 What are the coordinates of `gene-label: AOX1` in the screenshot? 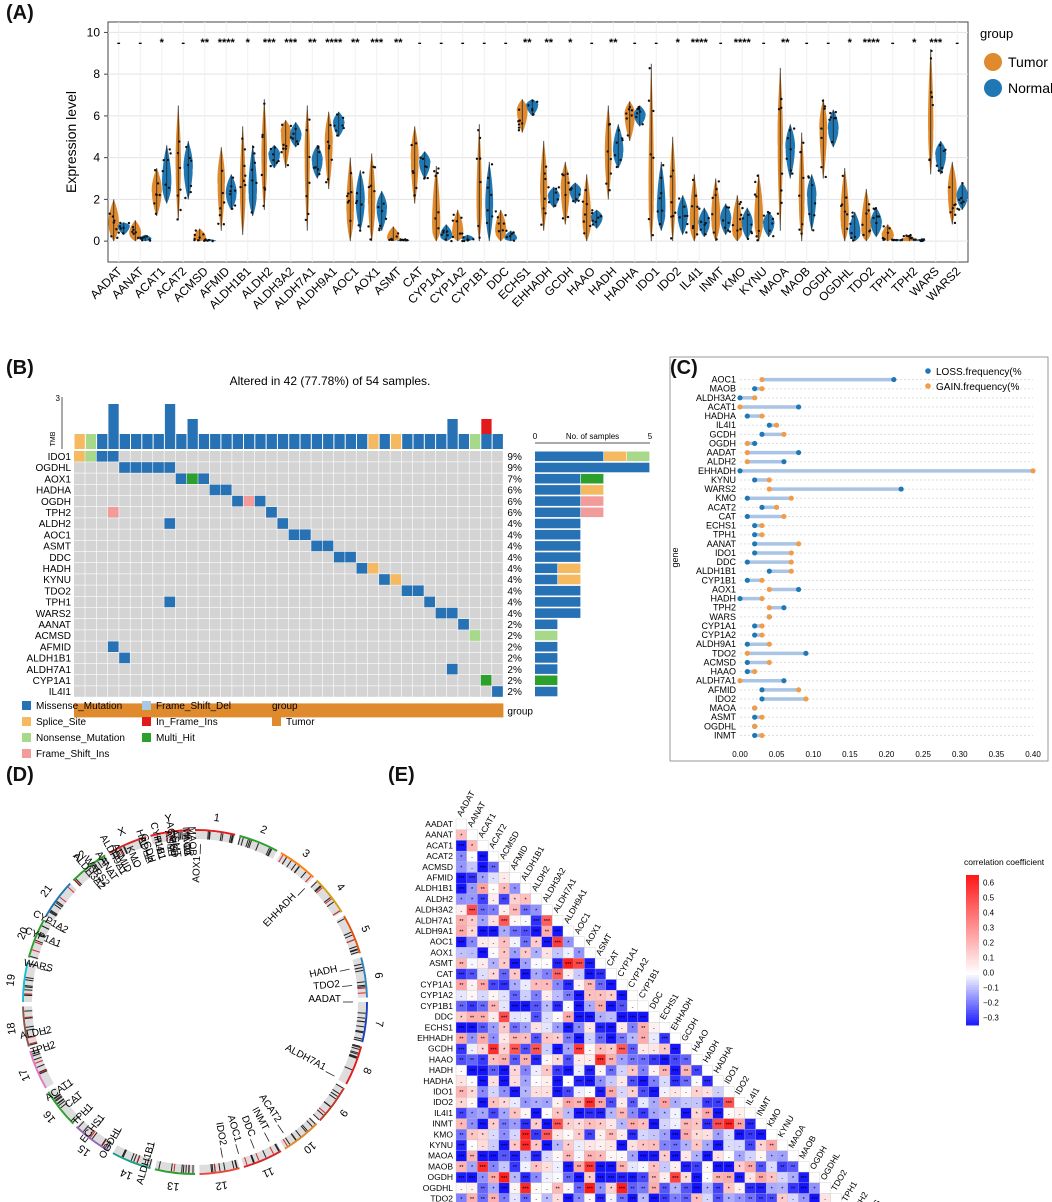 It's located at (197, 868).